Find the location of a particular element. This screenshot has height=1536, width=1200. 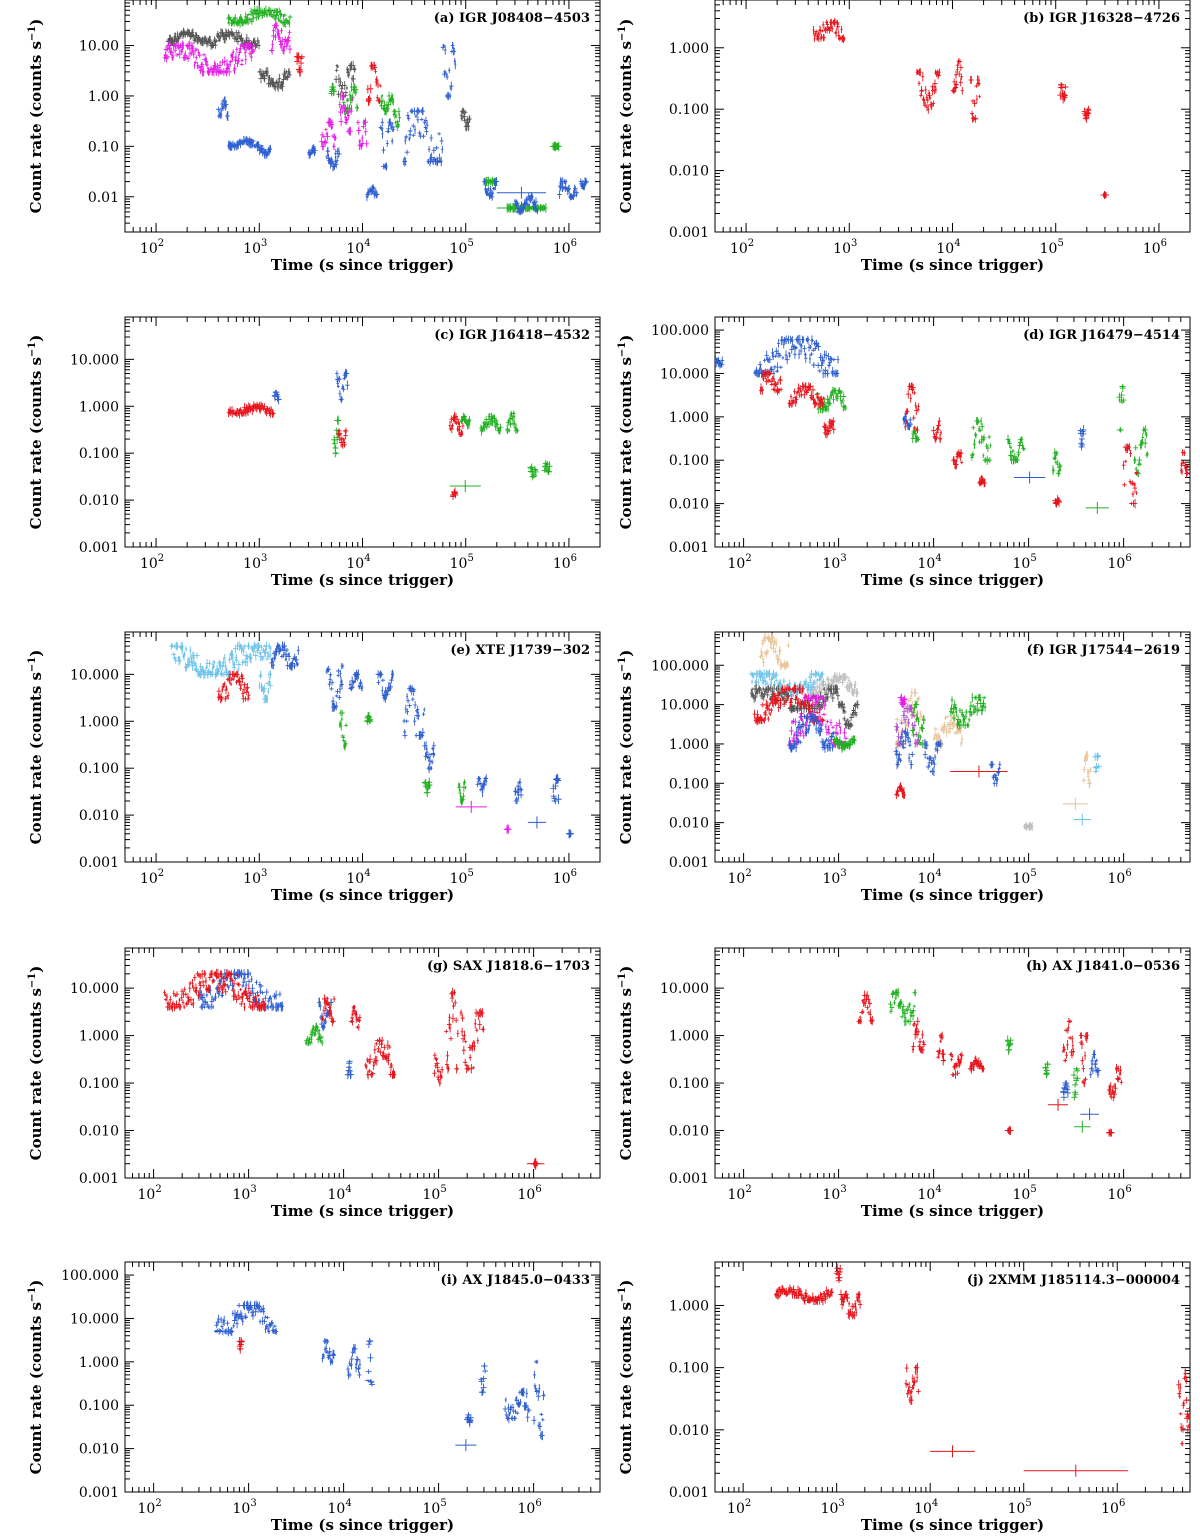

y-axis-label: Count rate (counts s−1) is located at coordinates (626, 747).